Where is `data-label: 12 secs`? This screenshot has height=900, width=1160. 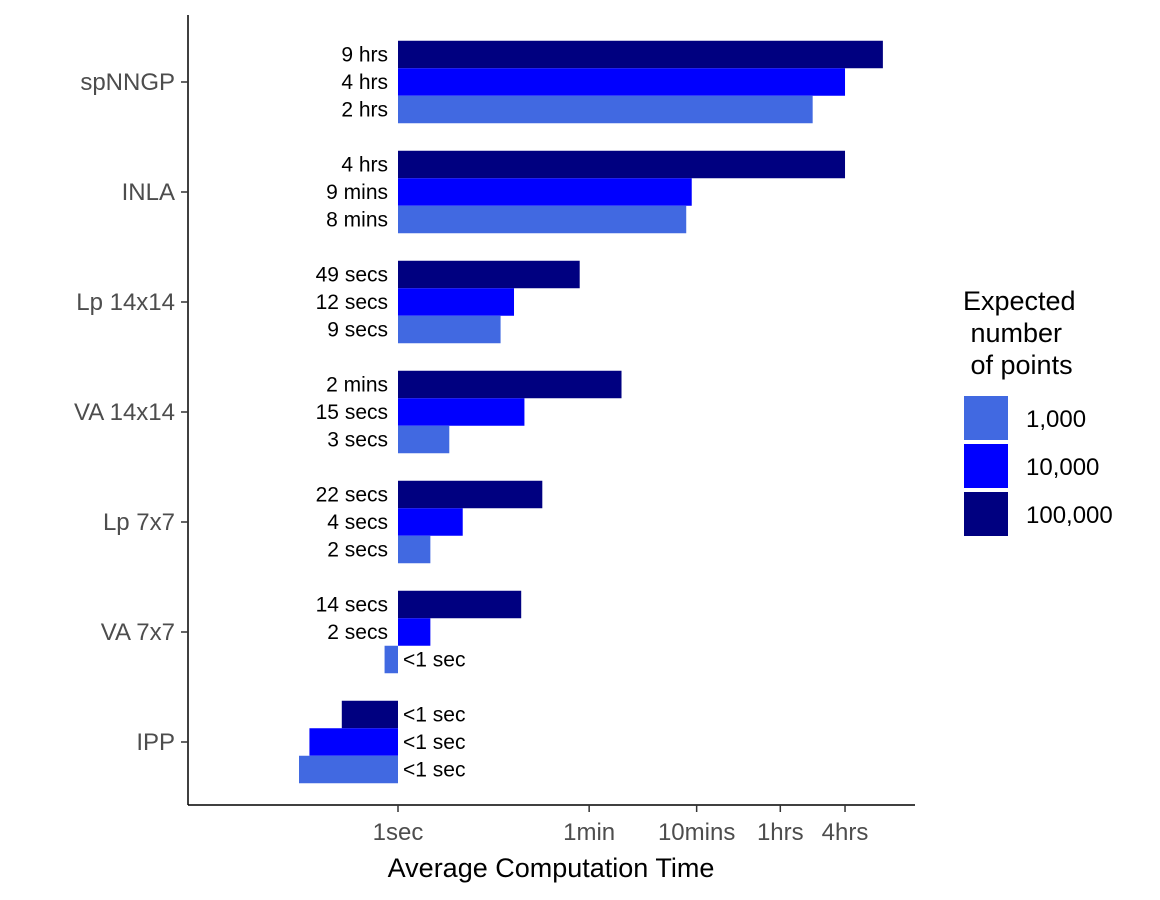 data-label: 12 secs is located at coordinates (352, 302).